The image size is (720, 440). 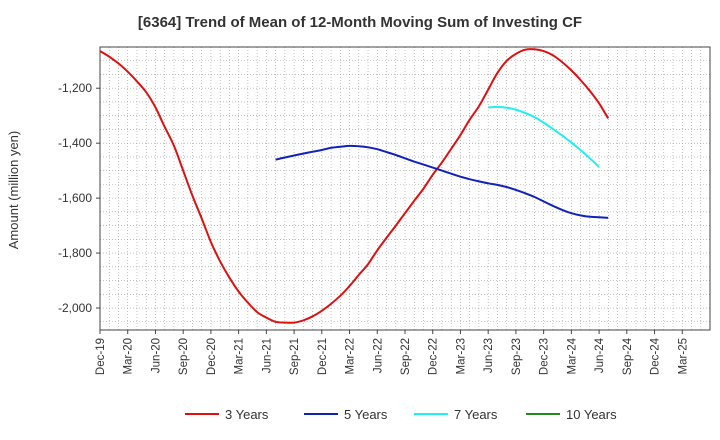 I want to click on x-tick-label: Jun-22, so click(x=378, y=355).